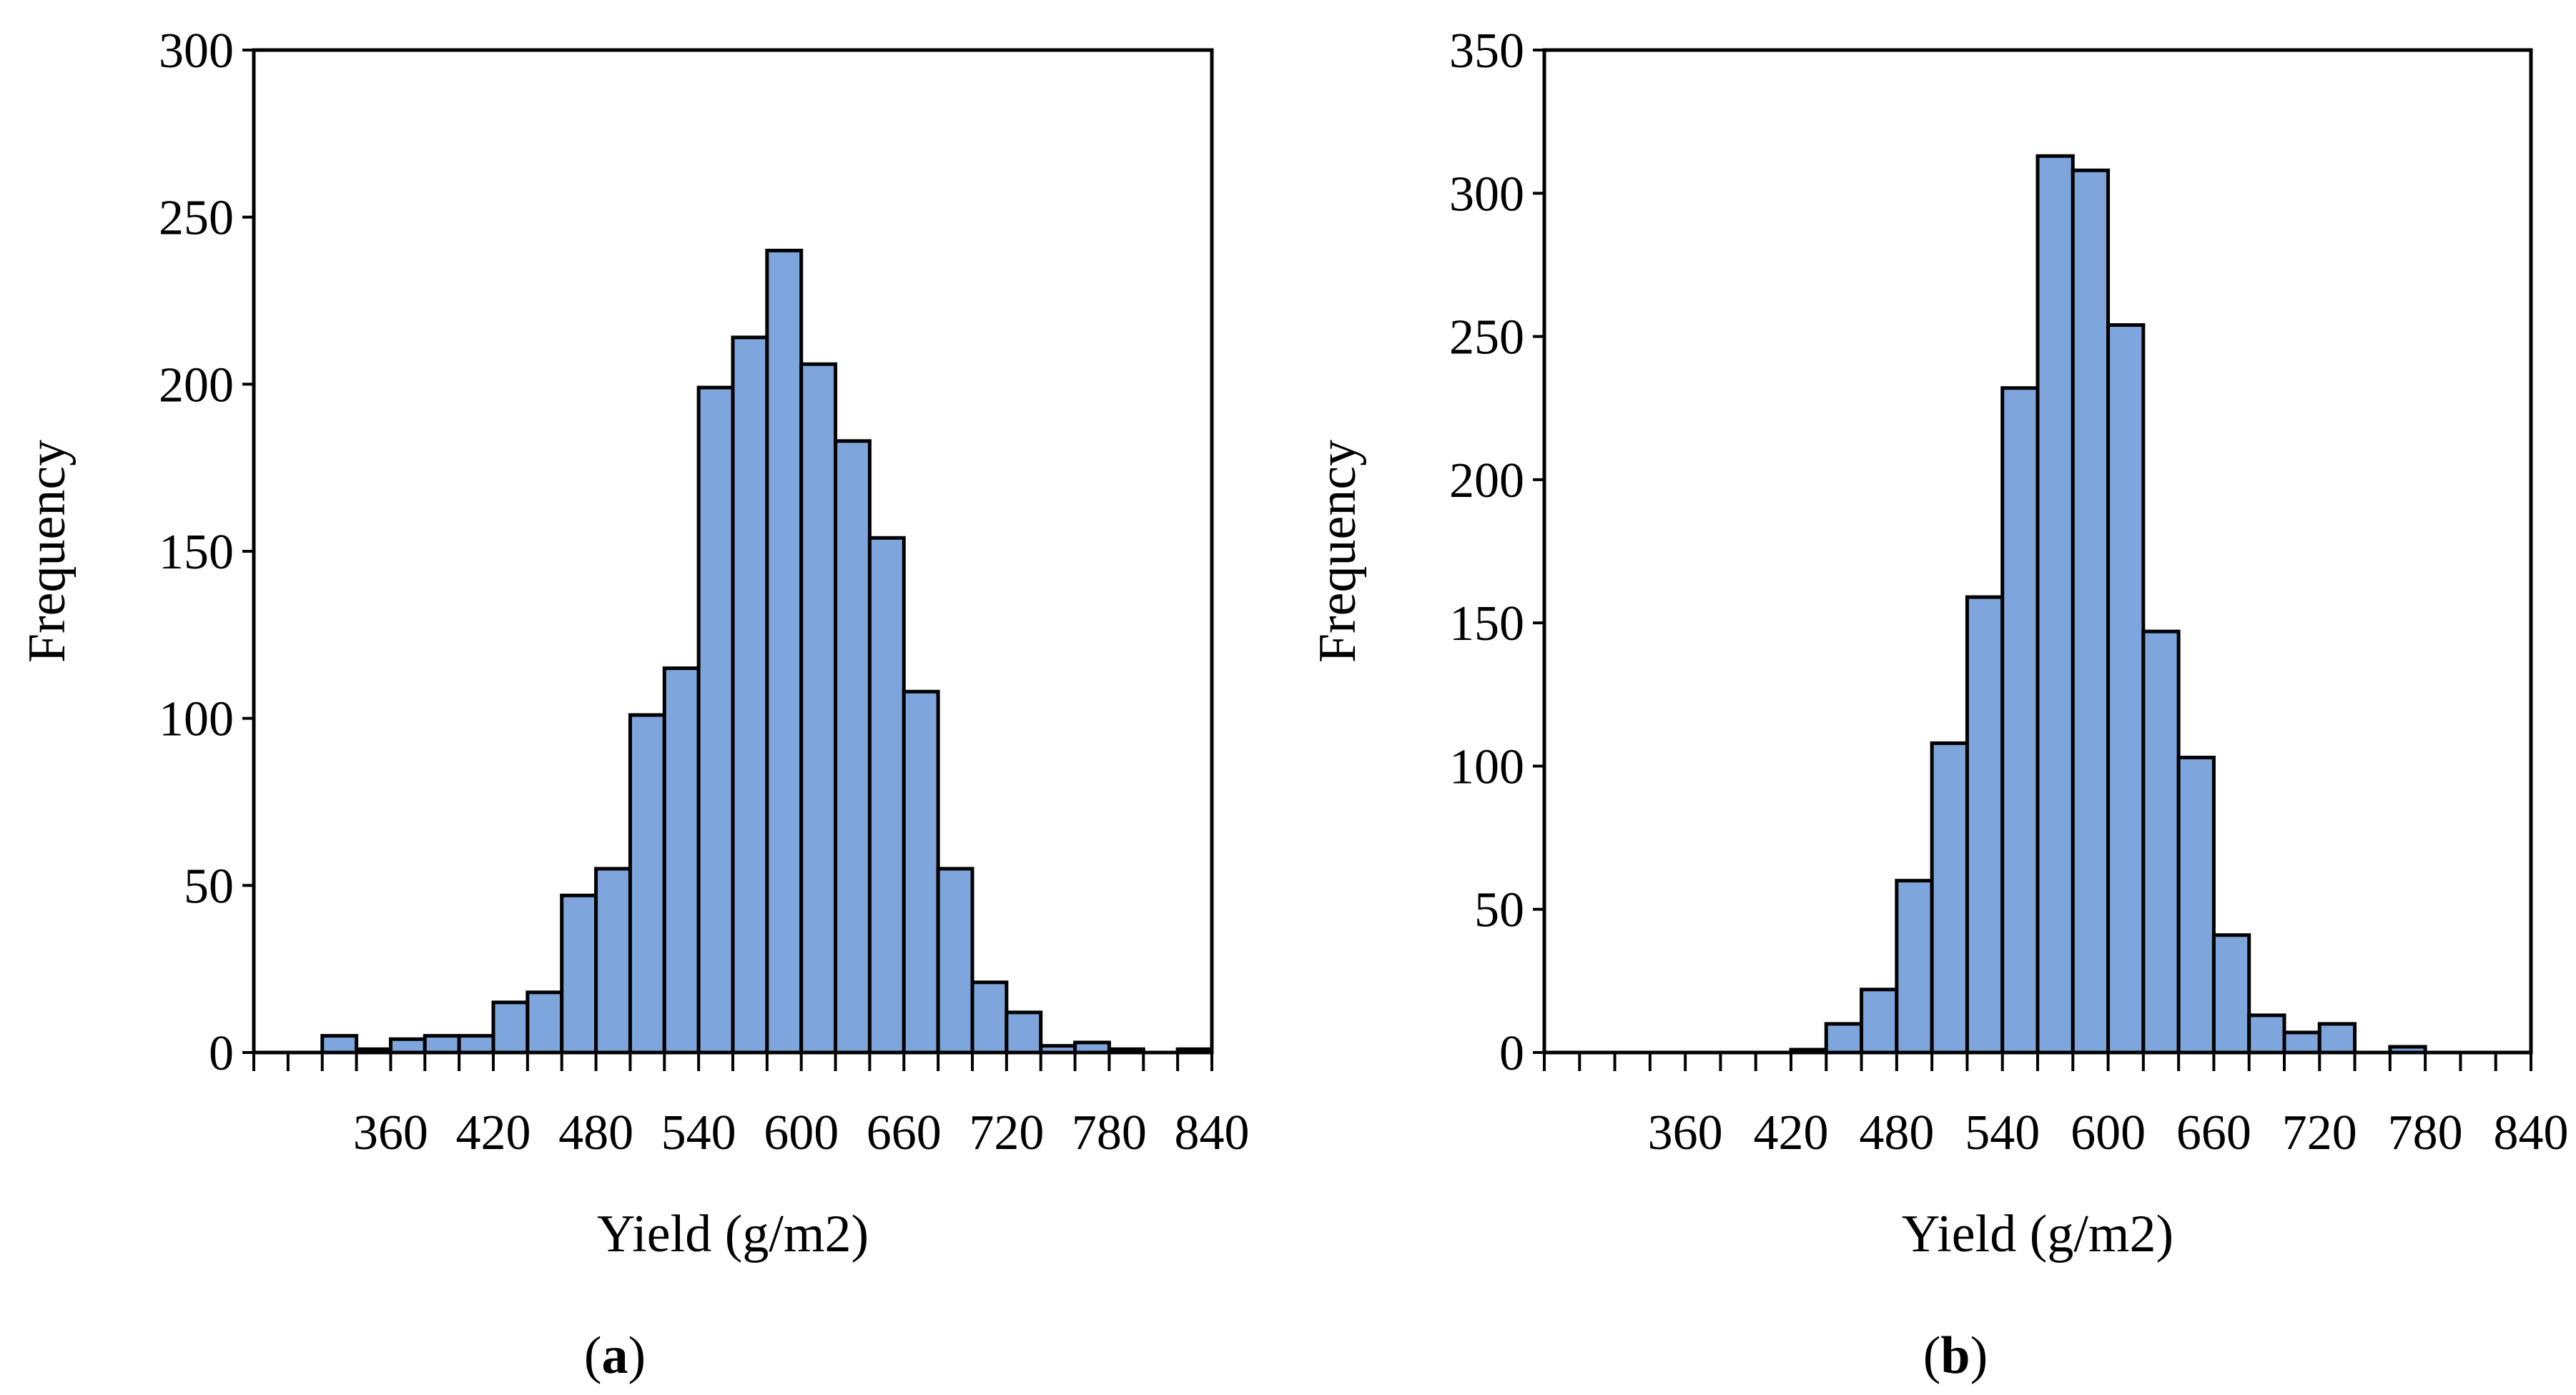  Describe the element at coordinates (1955, 1356) in the screenshot. I see `panel-label: (b)` at that location.